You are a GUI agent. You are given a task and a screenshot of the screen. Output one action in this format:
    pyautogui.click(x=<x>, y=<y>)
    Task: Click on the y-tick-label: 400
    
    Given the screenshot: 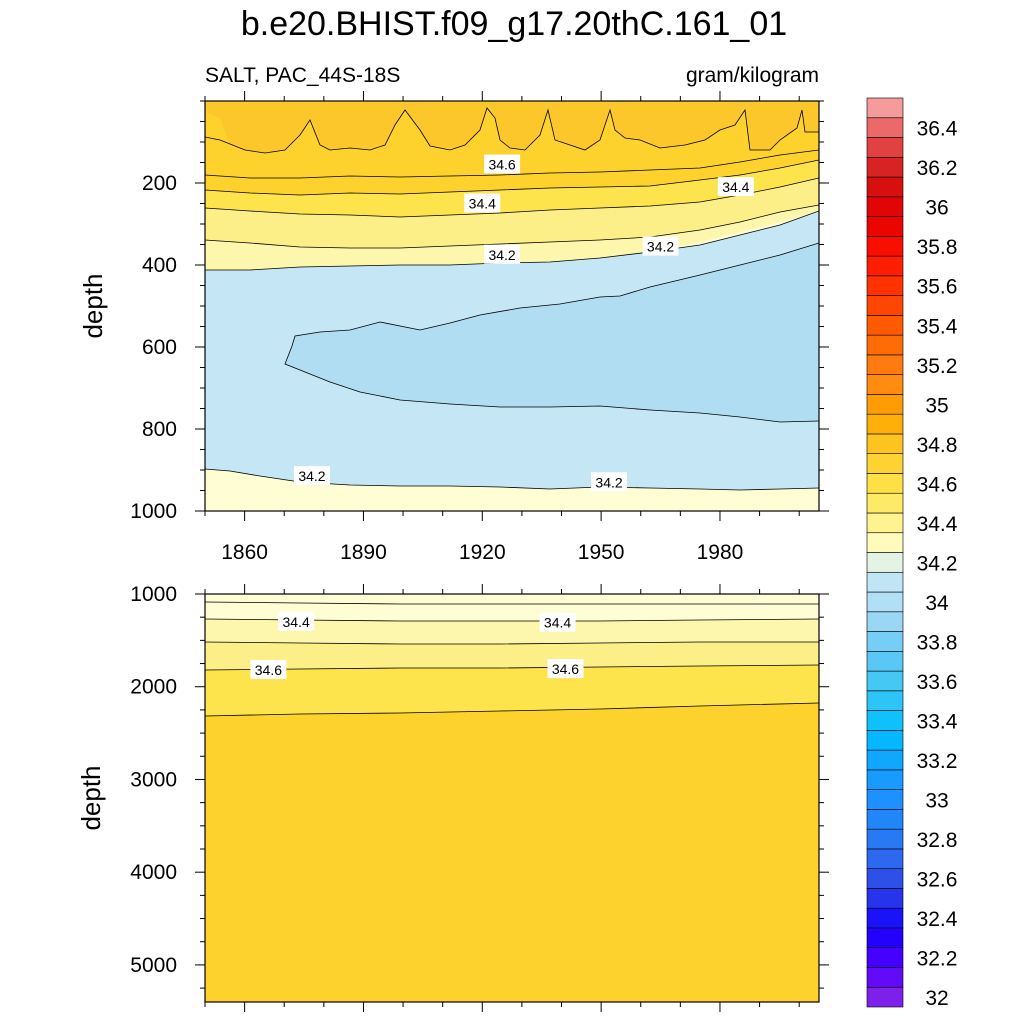 What is the action you would take?
    pyautogui.click(x=159, y=265)
    